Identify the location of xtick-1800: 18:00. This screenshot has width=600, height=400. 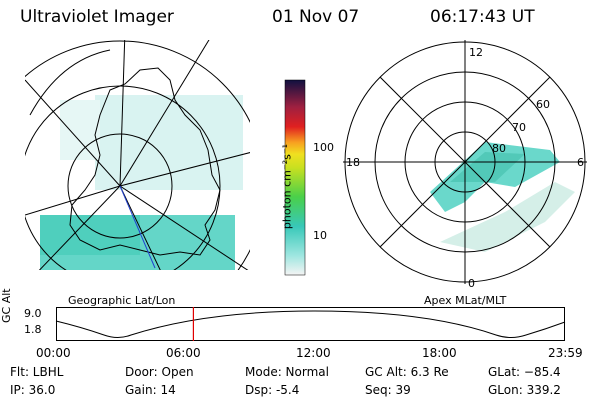
(439, 353).